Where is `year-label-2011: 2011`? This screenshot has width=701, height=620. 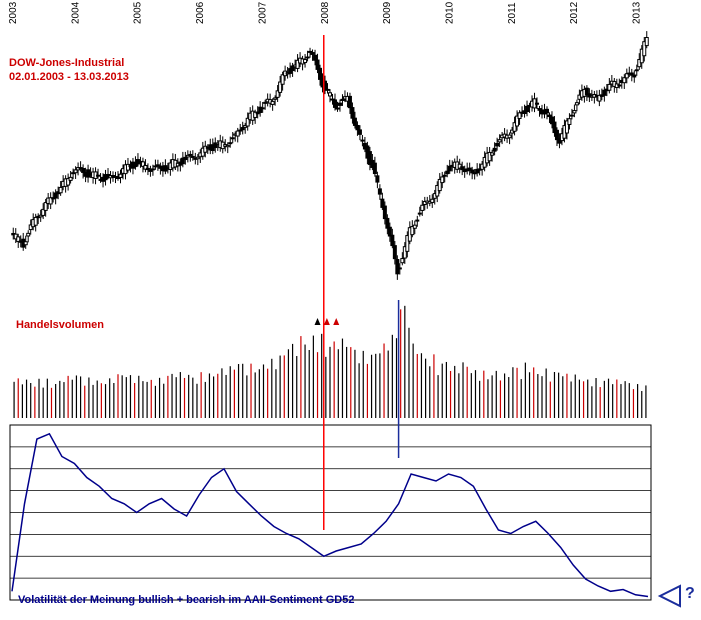 year-label-2011: 2011 is located at coordinates (512, 13).